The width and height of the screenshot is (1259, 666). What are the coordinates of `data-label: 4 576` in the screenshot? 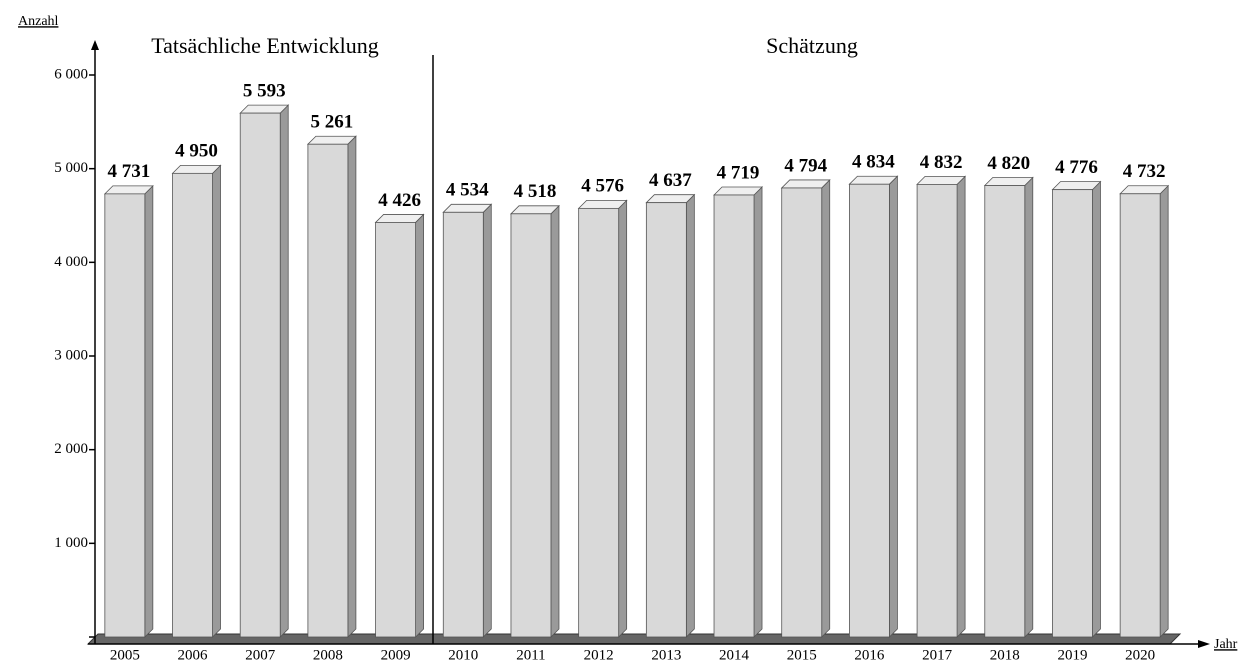 It's located at (602, 186).